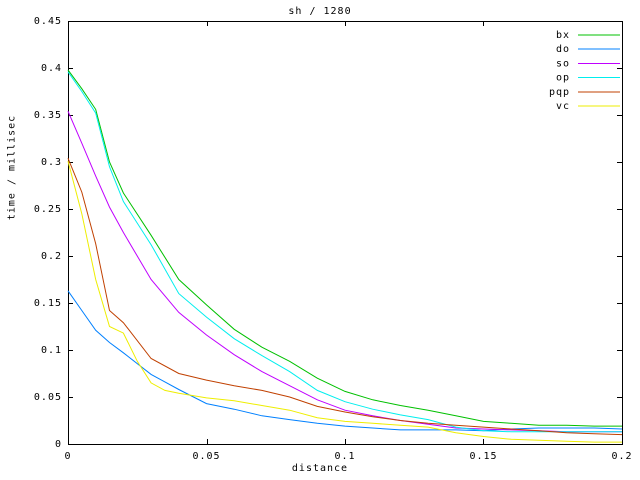  I want to click on y-tick-label: 0.35, so click(48, 115).